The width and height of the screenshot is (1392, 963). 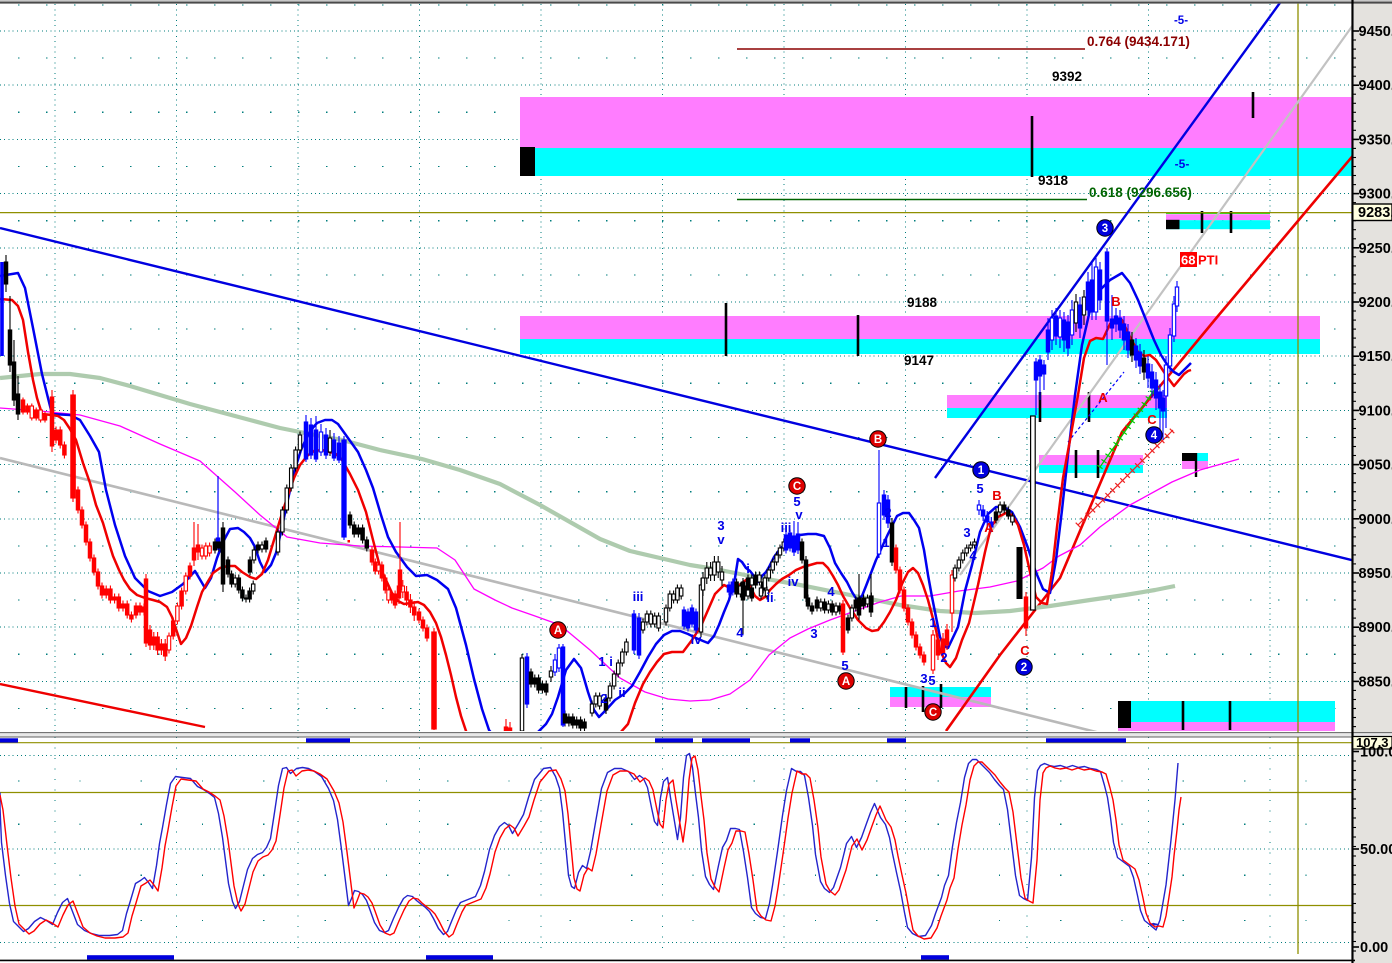 What do you see at coordinates (1138, 41) in the screenshot?
I see `svg-text: 0.764 (9434.171)` at bounding box center [1138, 41].